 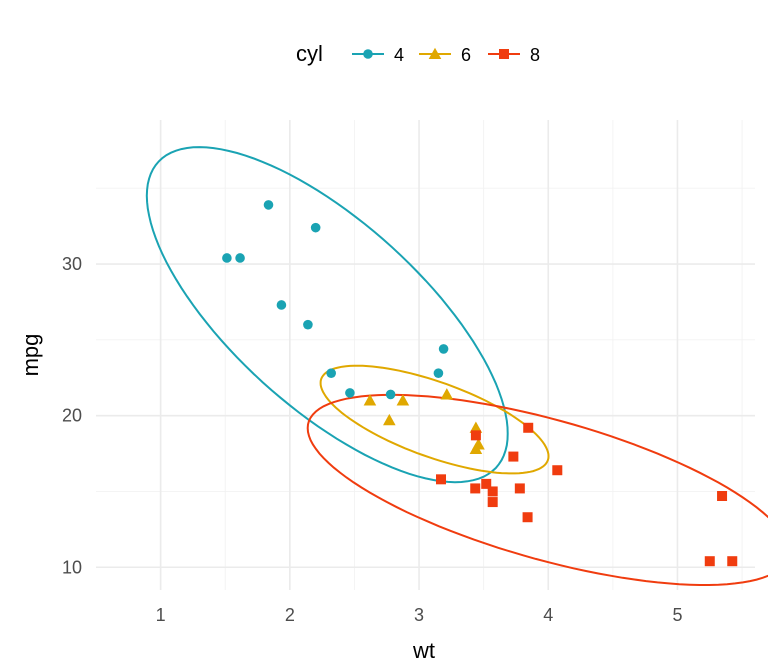 I want to click on legend-label-6: 6, so click(x=466, y=55).